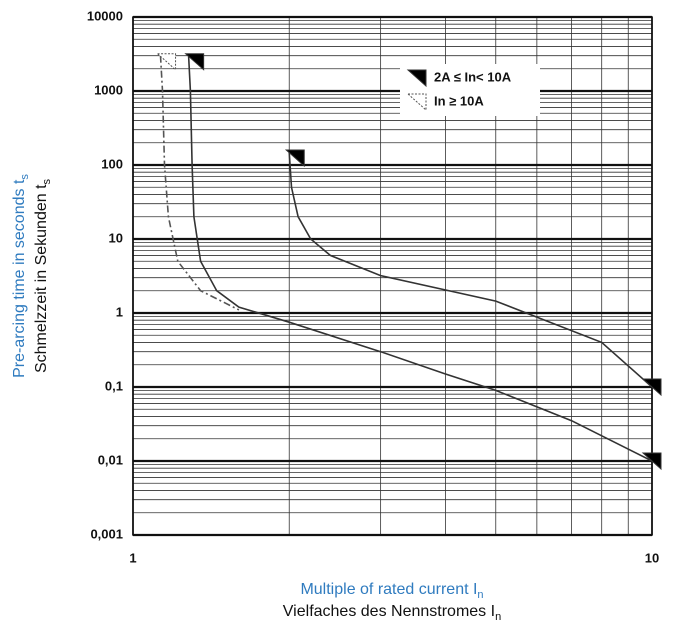 The image size is (676, 630). I want to click on x-axis-title-text: Multiple of rated current I, so click(388, 589).